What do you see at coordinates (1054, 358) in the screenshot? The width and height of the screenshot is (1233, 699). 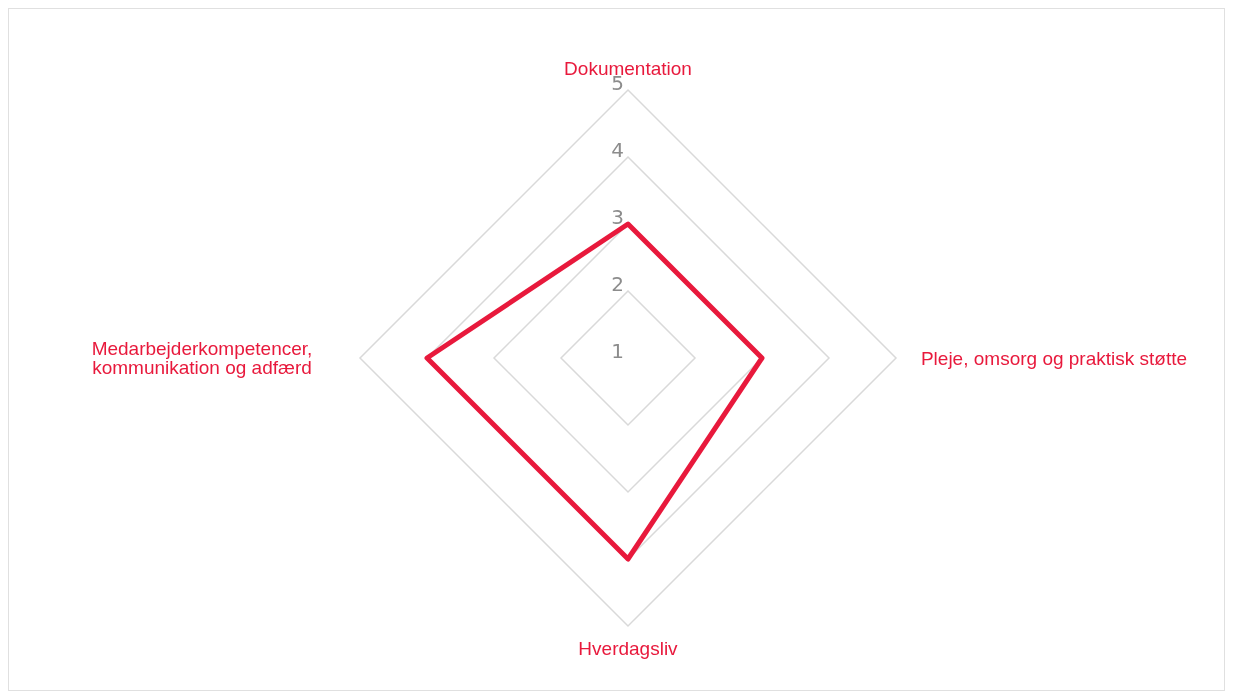 I see `spoke-label: Pleje, omsorg og praktisk støtte` at bounding box center [1054, 358].